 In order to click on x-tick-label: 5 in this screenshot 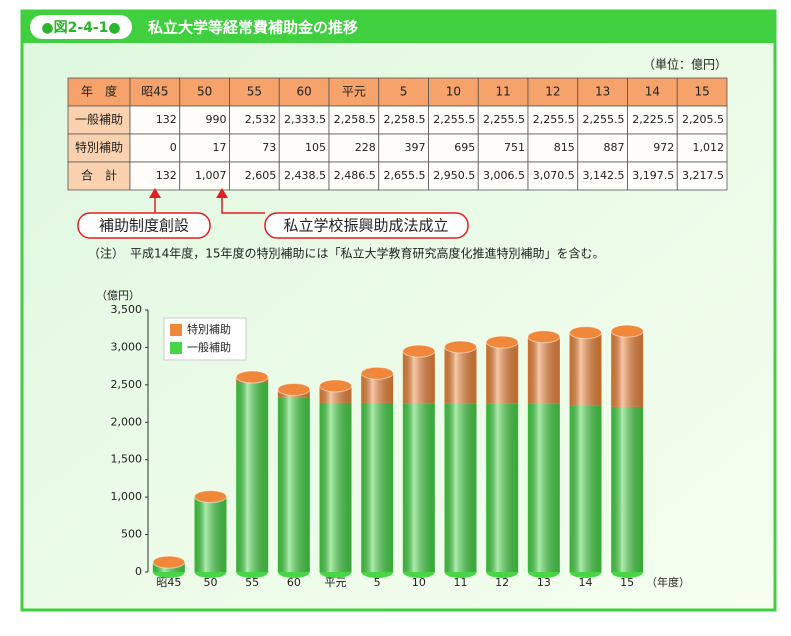, I will do `click(377, 582)`.